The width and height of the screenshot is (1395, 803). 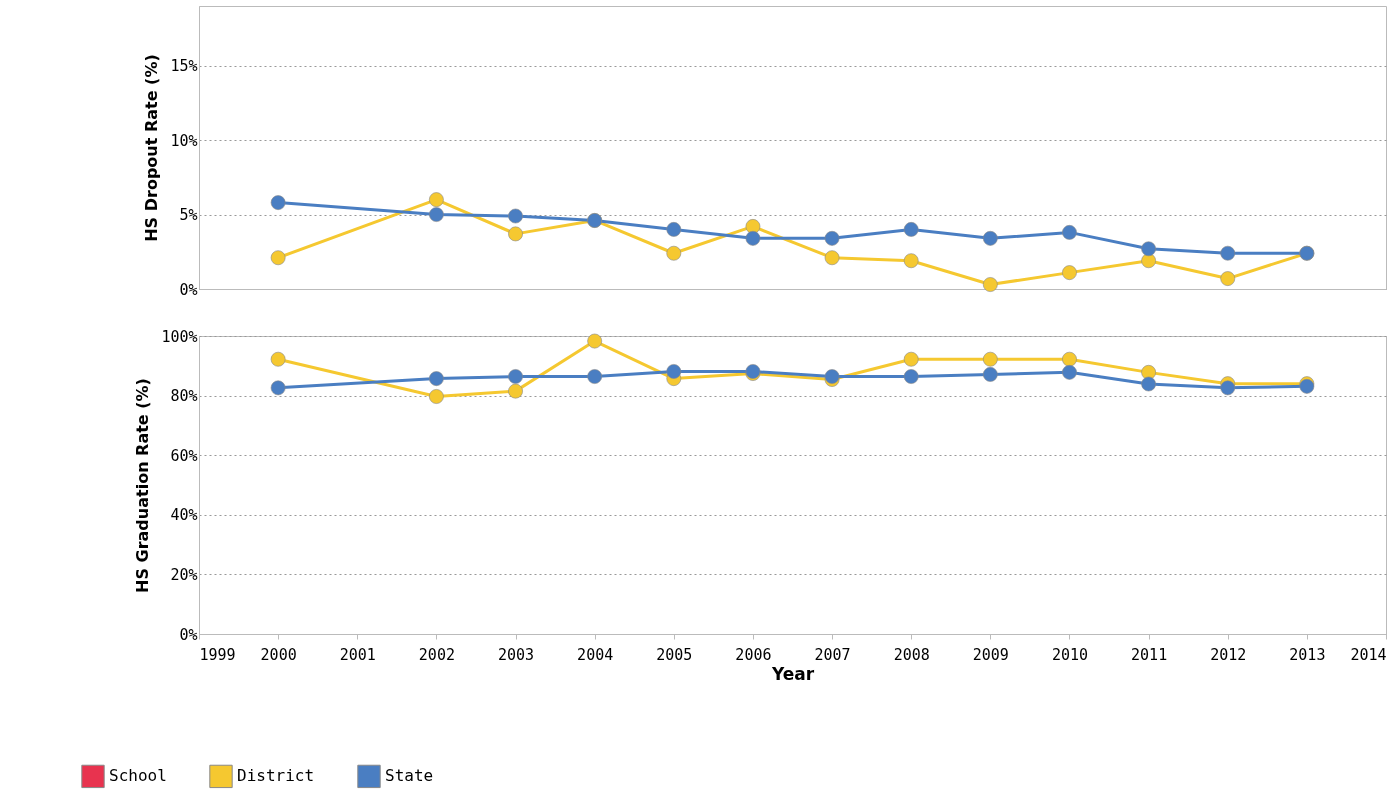 What do you see at coordinates (143, 485) in the screenshot?
I see `y-axis-title: HS Graduation Rate (%)` at bounding box center [143, 485].